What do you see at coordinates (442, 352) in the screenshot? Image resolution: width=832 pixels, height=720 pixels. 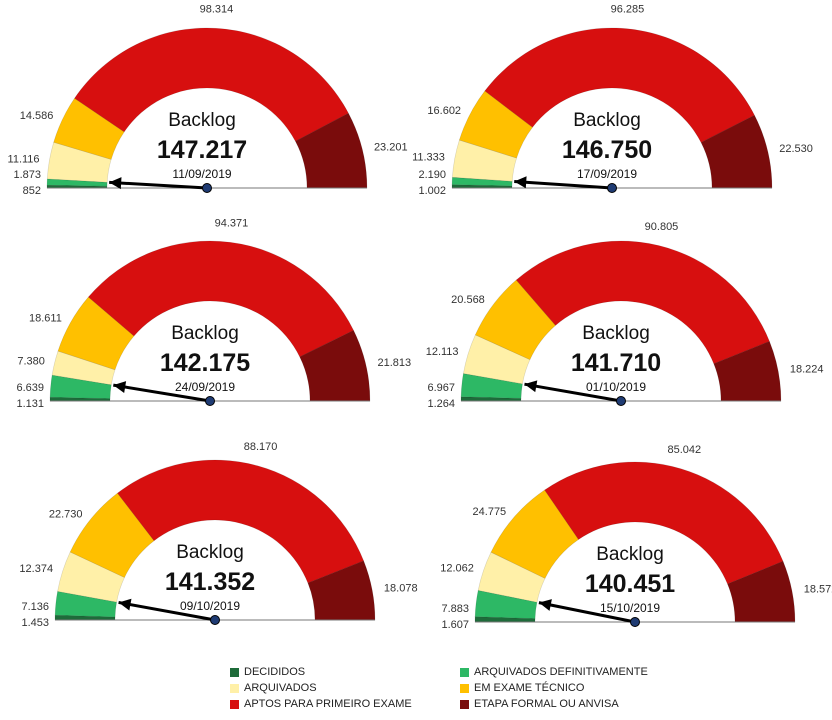 I see `segment-label: 12.113` at bounding box center [442, 352].